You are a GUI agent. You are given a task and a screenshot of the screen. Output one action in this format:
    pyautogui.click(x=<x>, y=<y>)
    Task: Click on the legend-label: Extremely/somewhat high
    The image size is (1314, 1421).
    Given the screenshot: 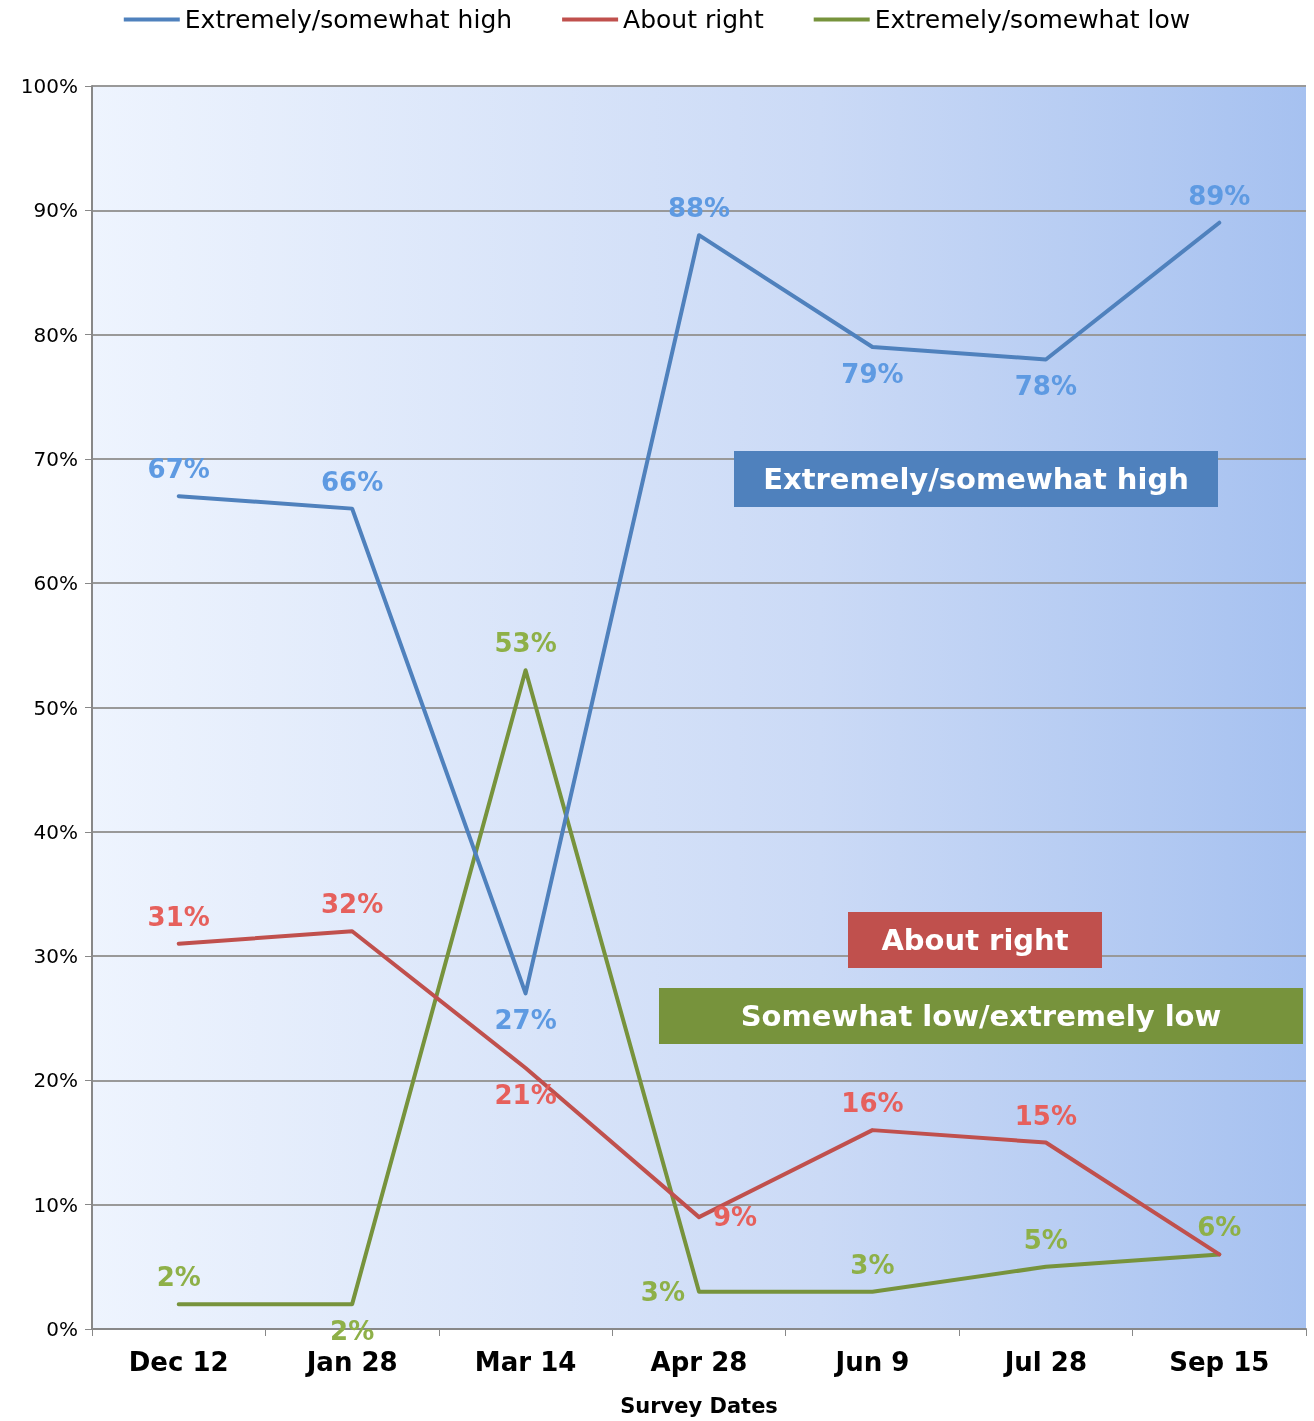 What is the action you would take?
    pyautogui.click(x=348, y=19)
    